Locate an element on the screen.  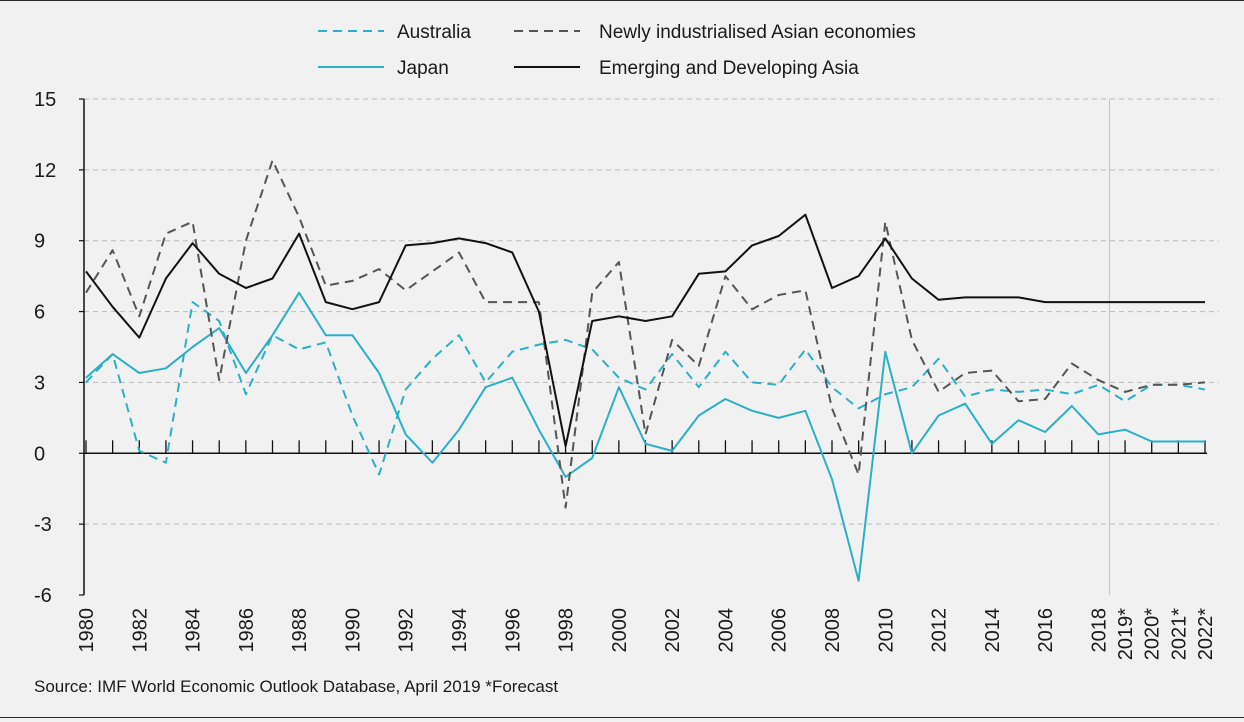
x-tick-label: 1998 is located at coordinates (567, 630).